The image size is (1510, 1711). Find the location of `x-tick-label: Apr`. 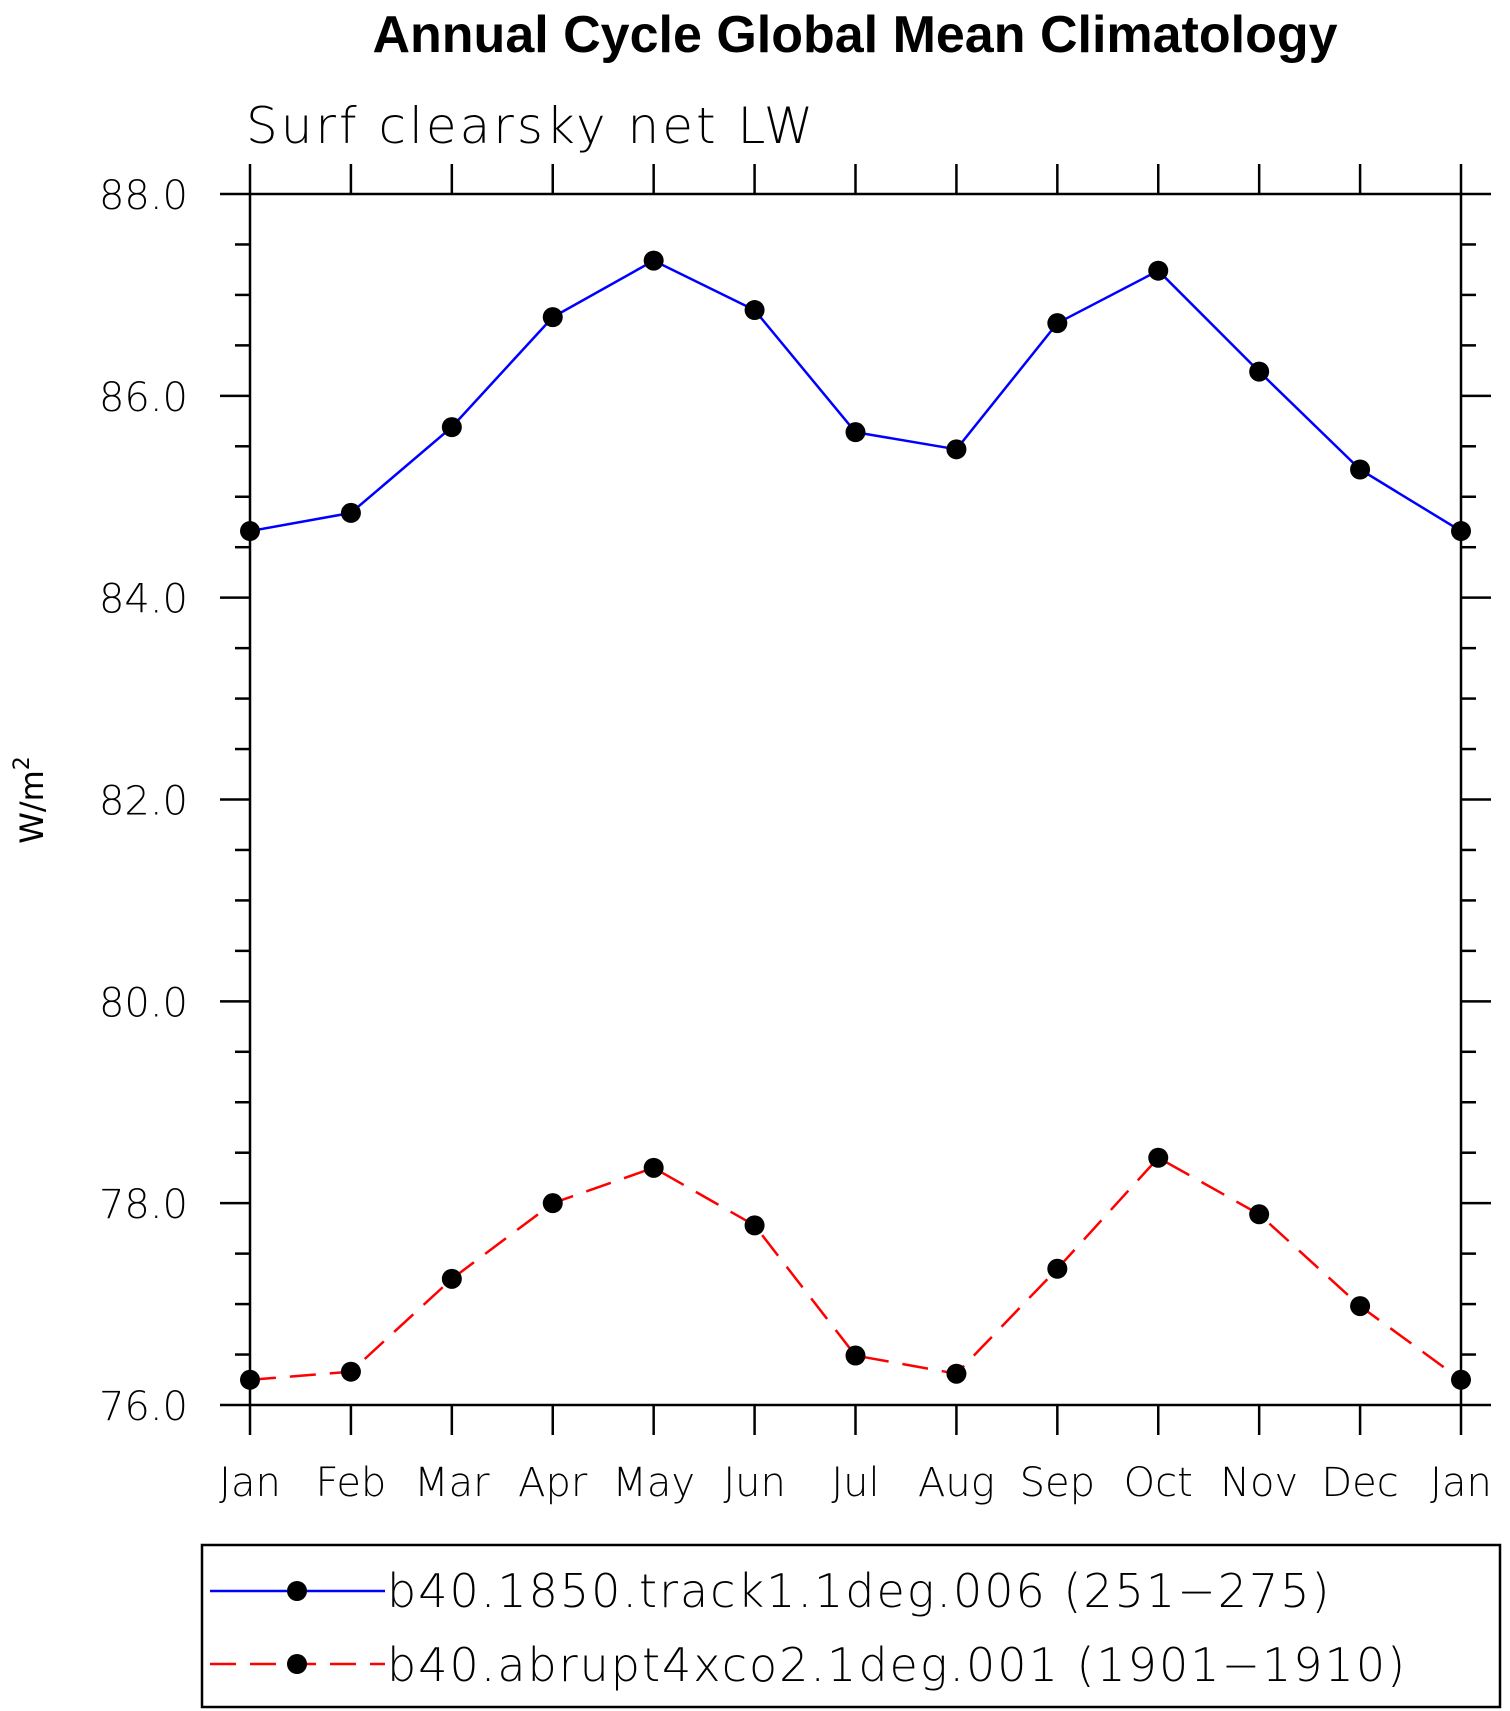

x-tick-label: Apr is located at coordinates (553, 1483).